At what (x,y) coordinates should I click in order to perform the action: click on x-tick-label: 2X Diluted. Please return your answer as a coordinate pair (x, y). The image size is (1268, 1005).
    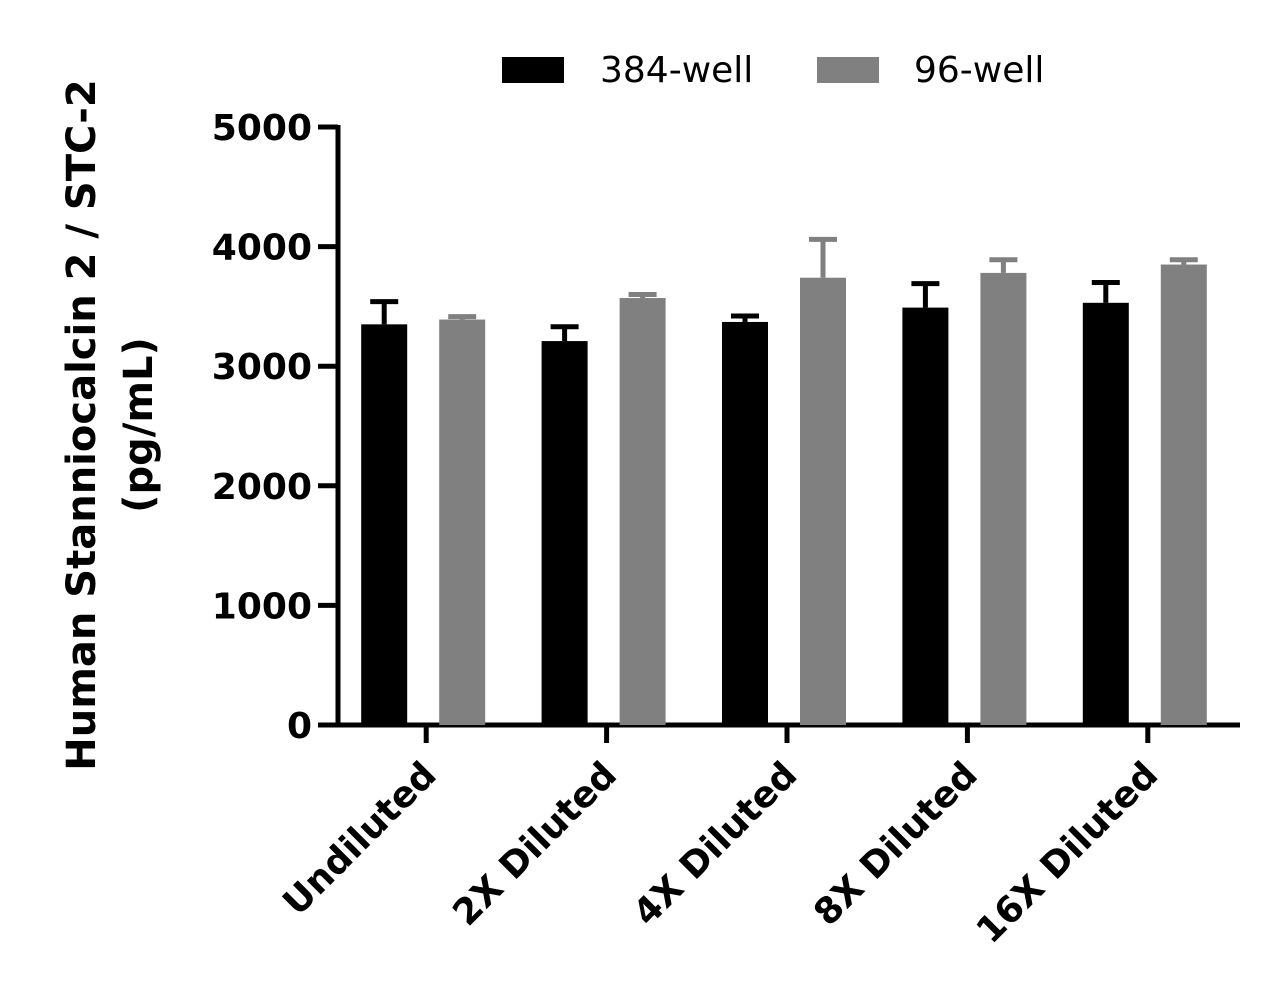
    Looking at the image, I should click on (535, 844).